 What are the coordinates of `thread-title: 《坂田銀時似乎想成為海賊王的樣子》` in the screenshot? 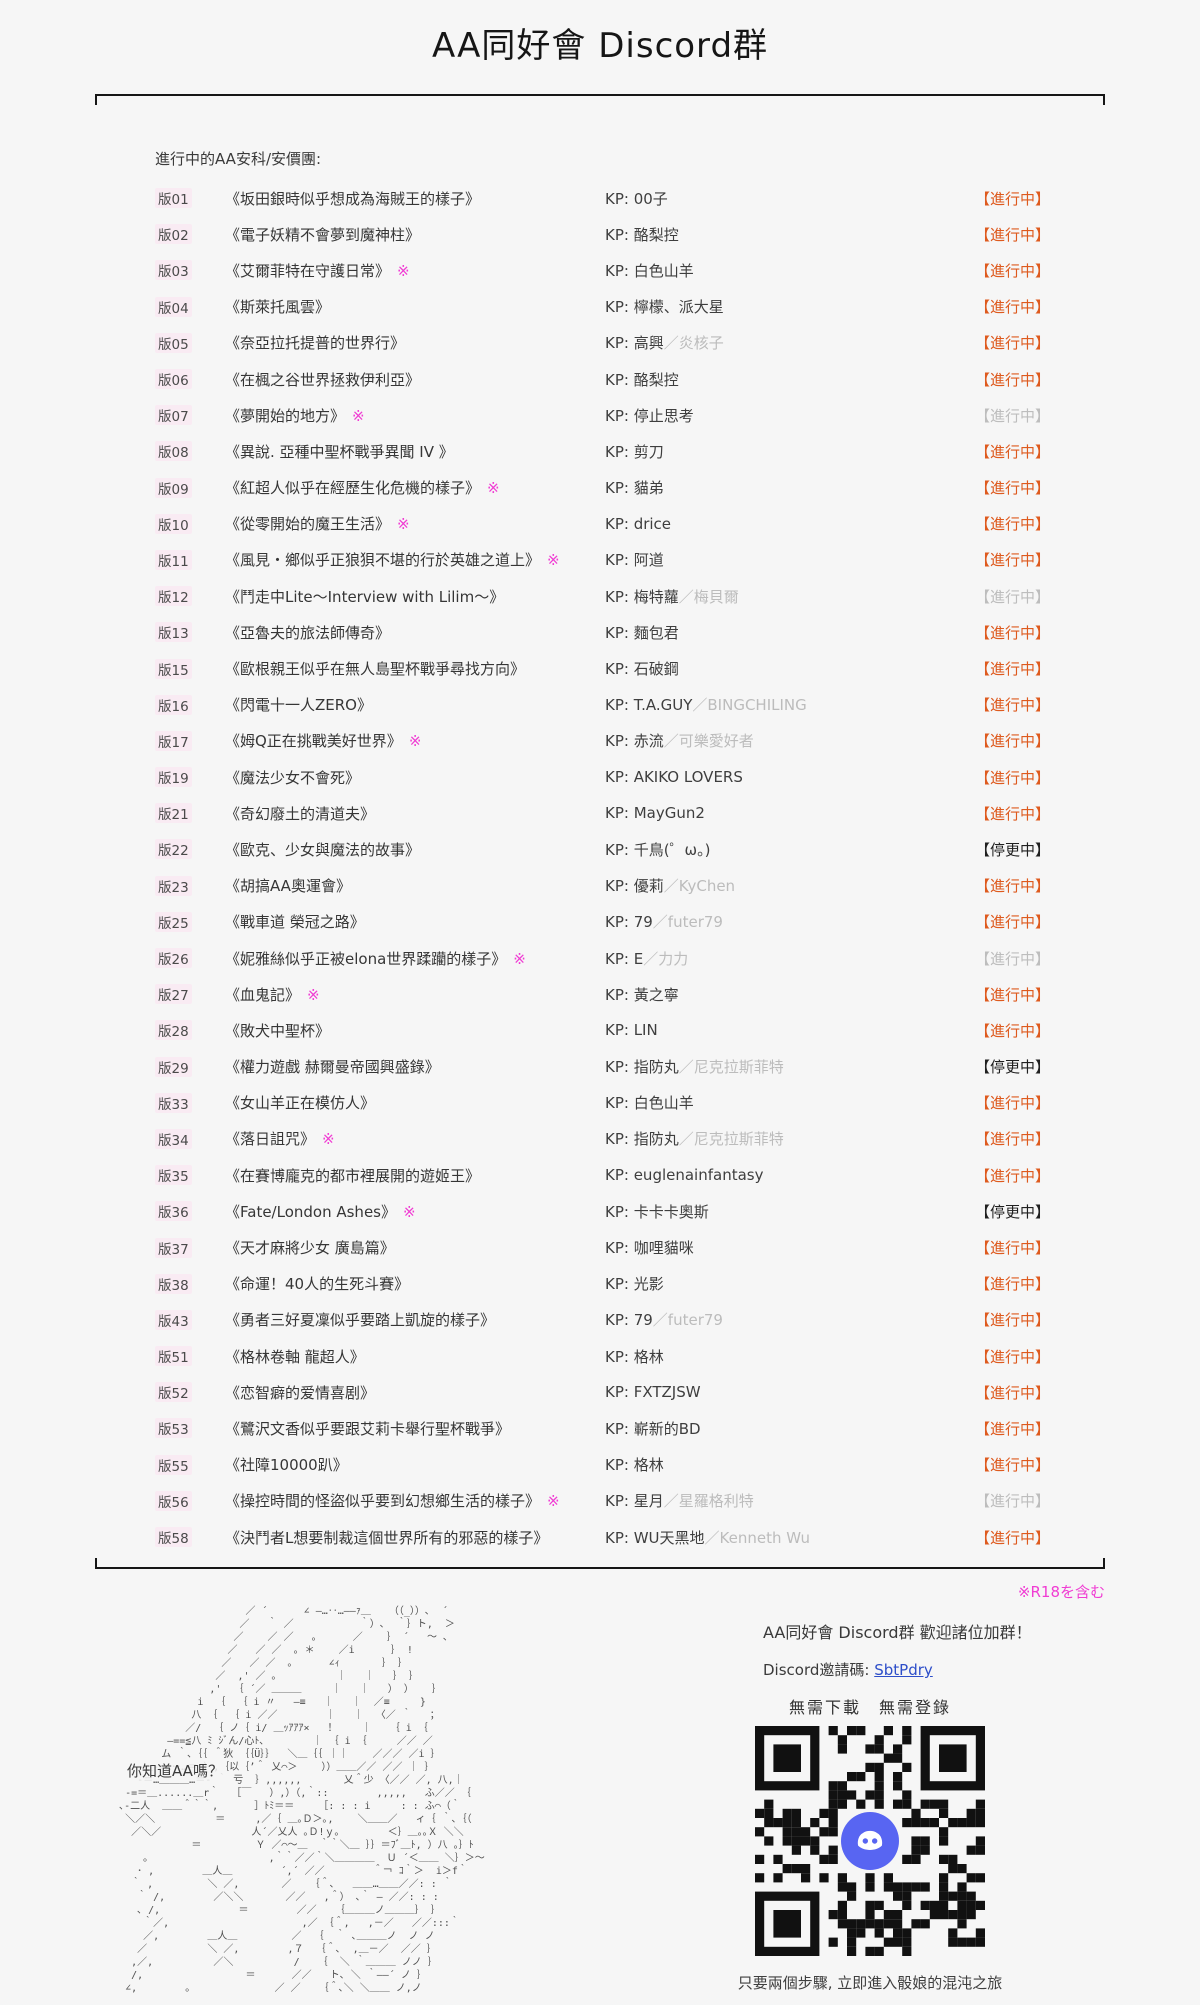 It's located at (353, 198).